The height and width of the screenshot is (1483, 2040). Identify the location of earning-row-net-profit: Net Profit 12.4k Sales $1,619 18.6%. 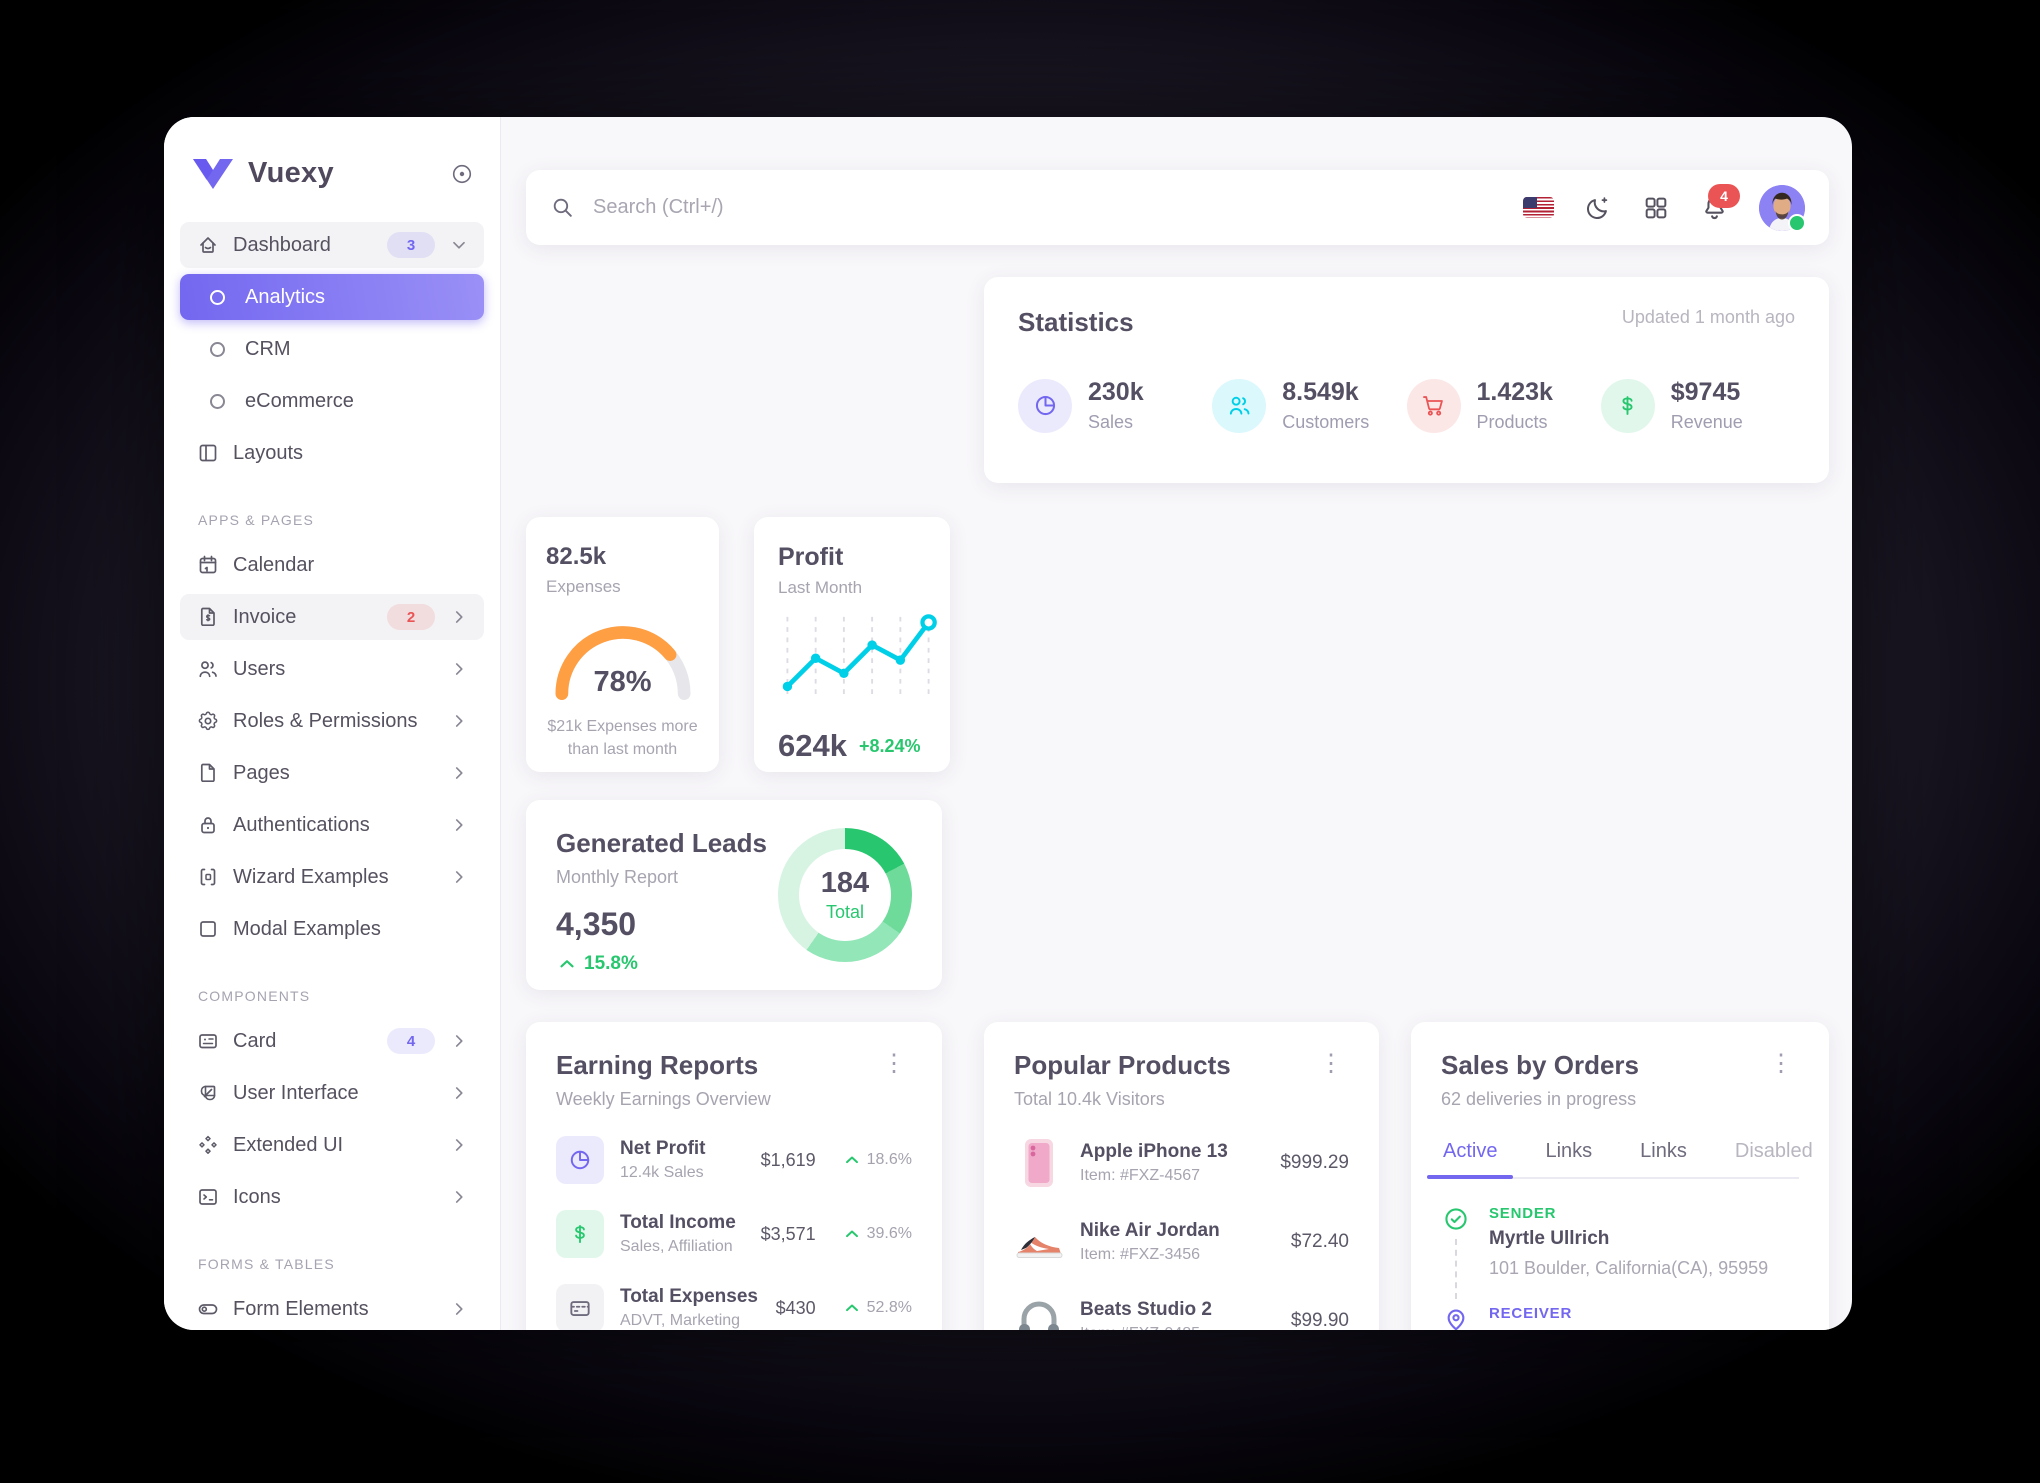
(734, 1160).